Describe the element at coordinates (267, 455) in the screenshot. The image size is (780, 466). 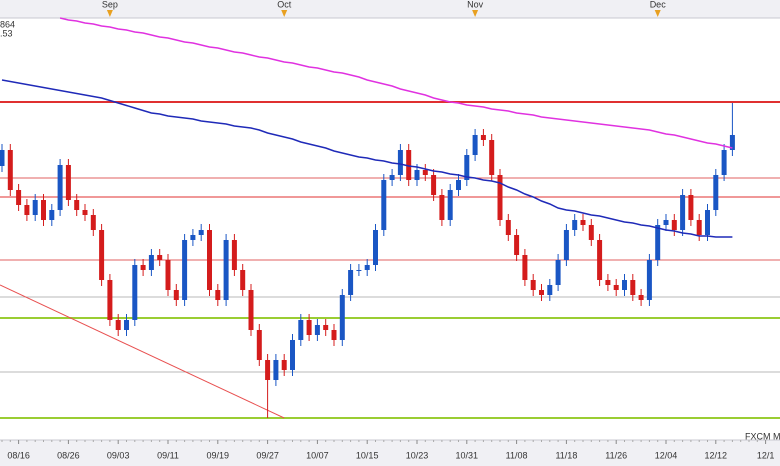
I see `x-tick-label: 09/27` at that location.